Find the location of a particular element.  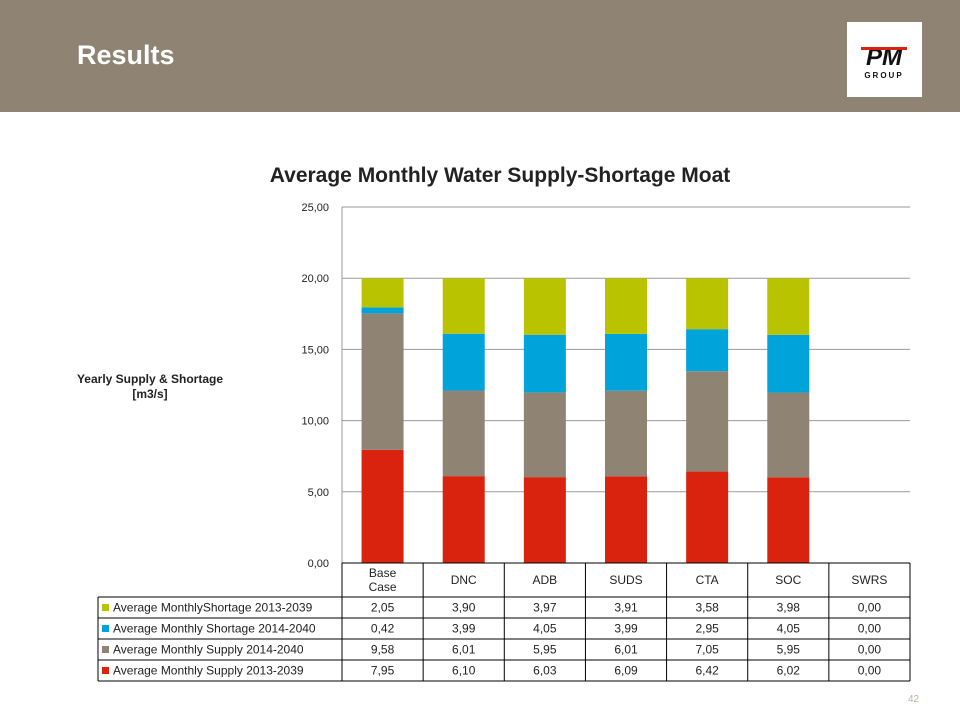

data-table-value: 6,02 is located at coordinates (789, 671).